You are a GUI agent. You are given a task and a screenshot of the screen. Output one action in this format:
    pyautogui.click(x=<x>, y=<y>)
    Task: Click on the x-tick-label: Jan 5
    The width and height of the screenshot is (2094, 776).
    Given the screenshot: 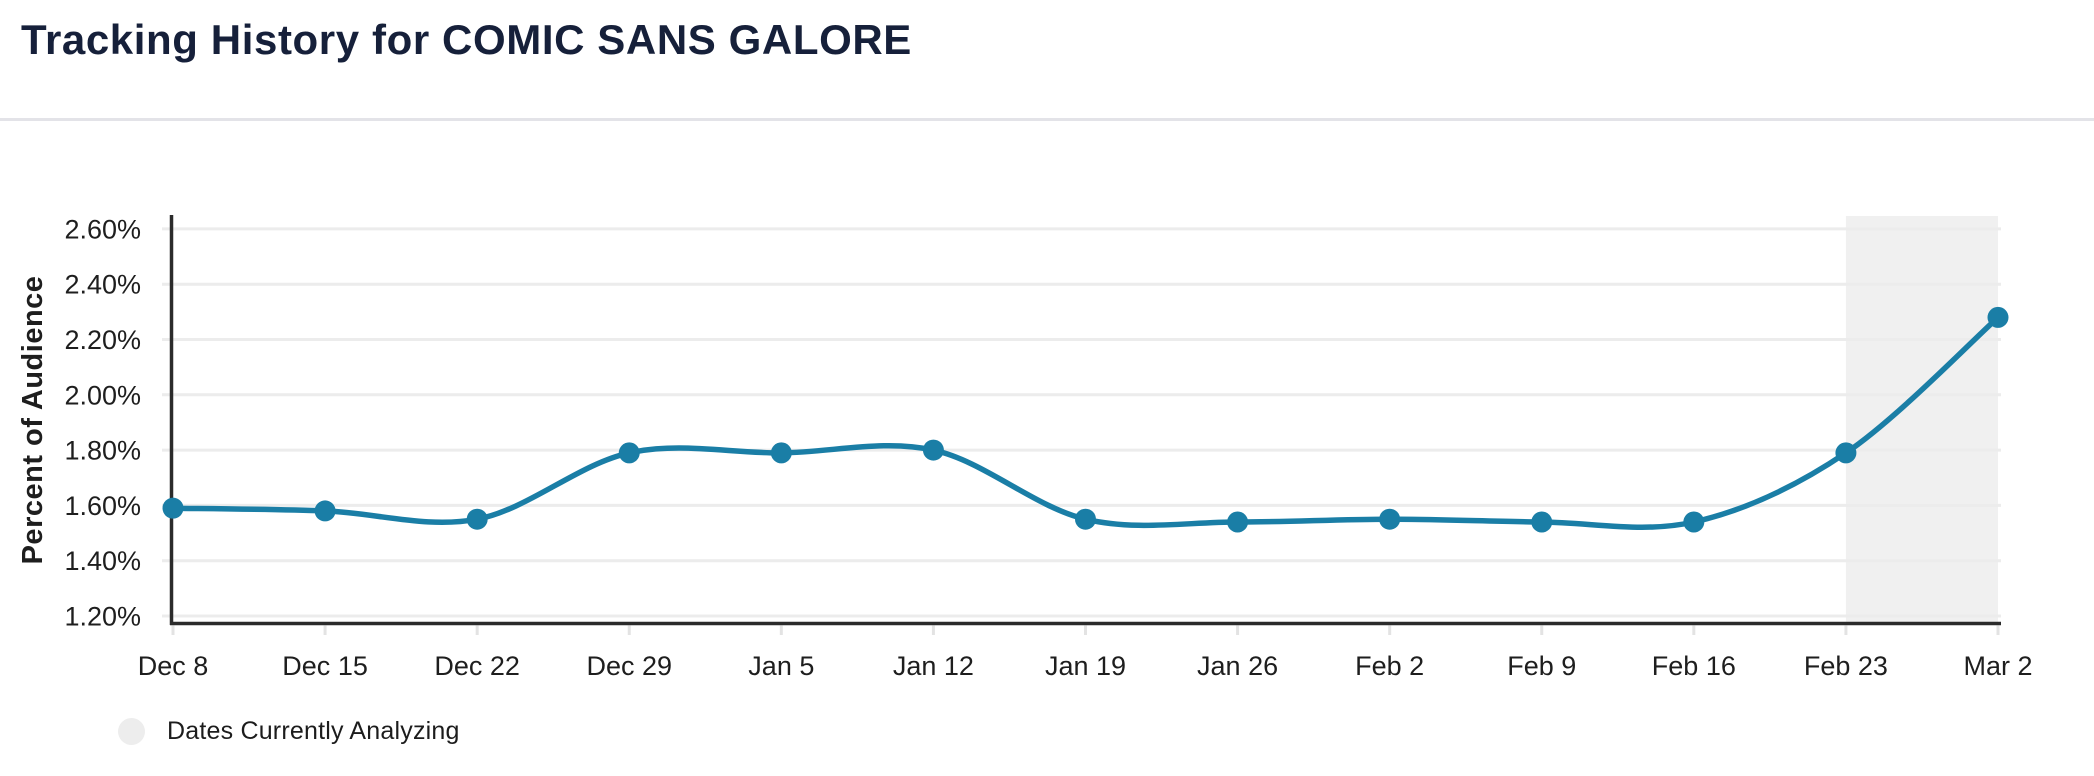 What is the action you would take?
    pyautogui.click(x=781, y=666)
    